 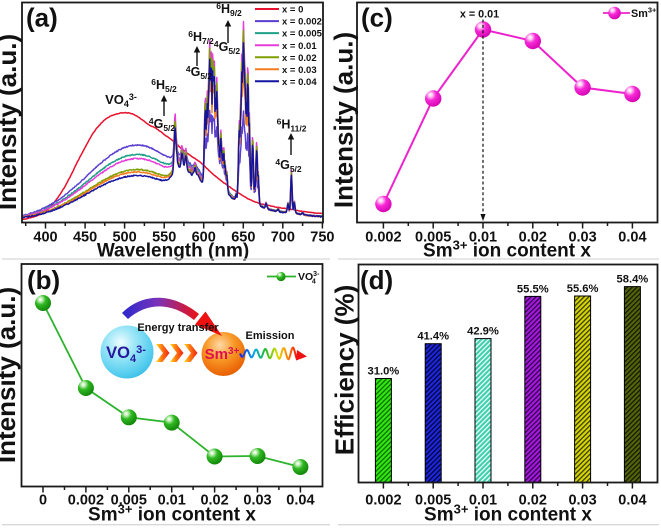 I want to click on svg-text: (b), so click(x=43, y=280).